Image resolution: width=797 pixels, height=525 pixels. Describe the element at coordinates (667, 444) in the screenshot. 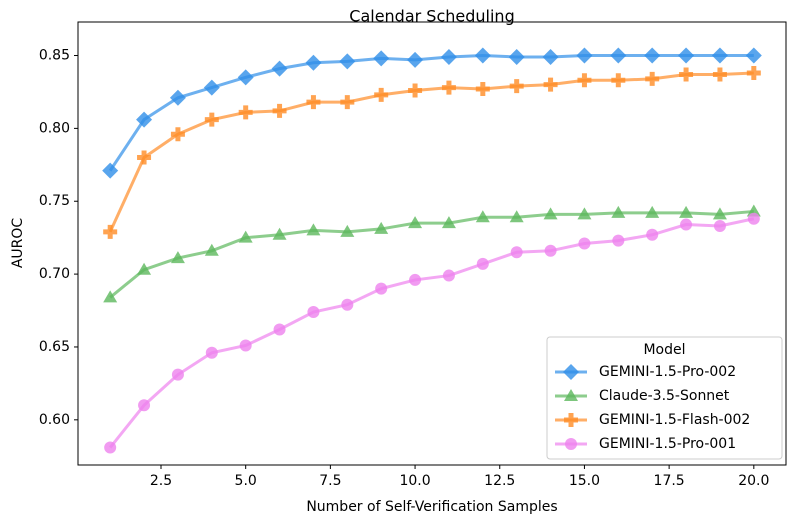

I see `legend-label: GEMINI-1.5-Pro-001` at that location.